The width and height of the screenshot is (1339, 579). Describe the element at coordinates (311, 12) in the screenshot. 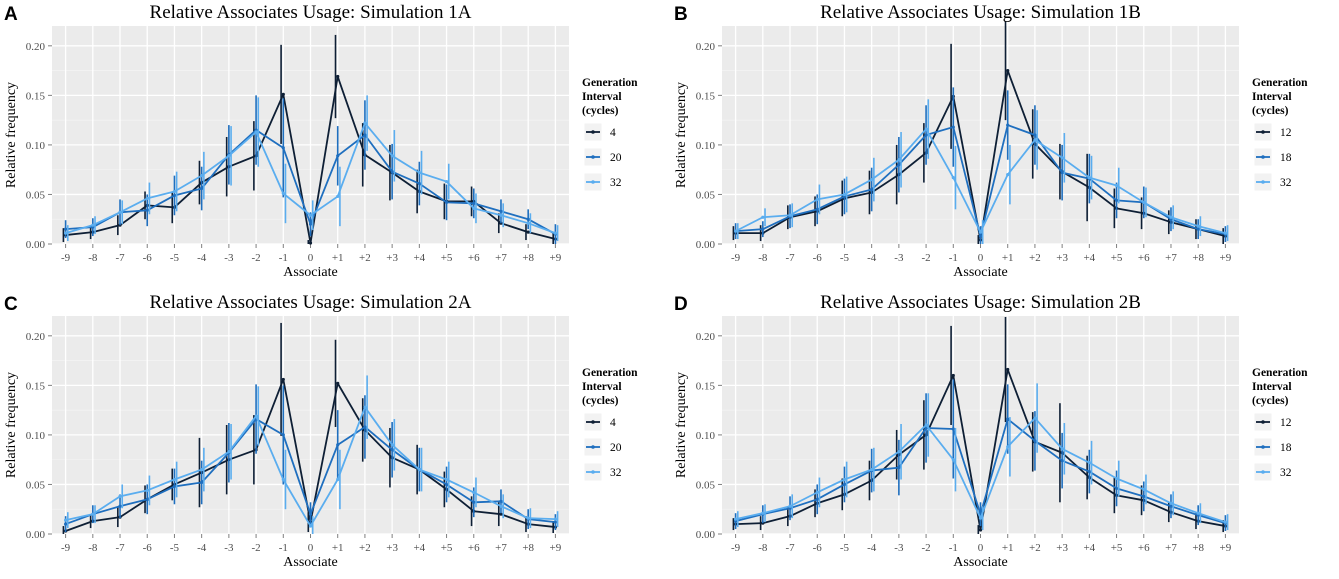

I see `chart-title: Relative Associates Usage: Simulation 1A` at that location.